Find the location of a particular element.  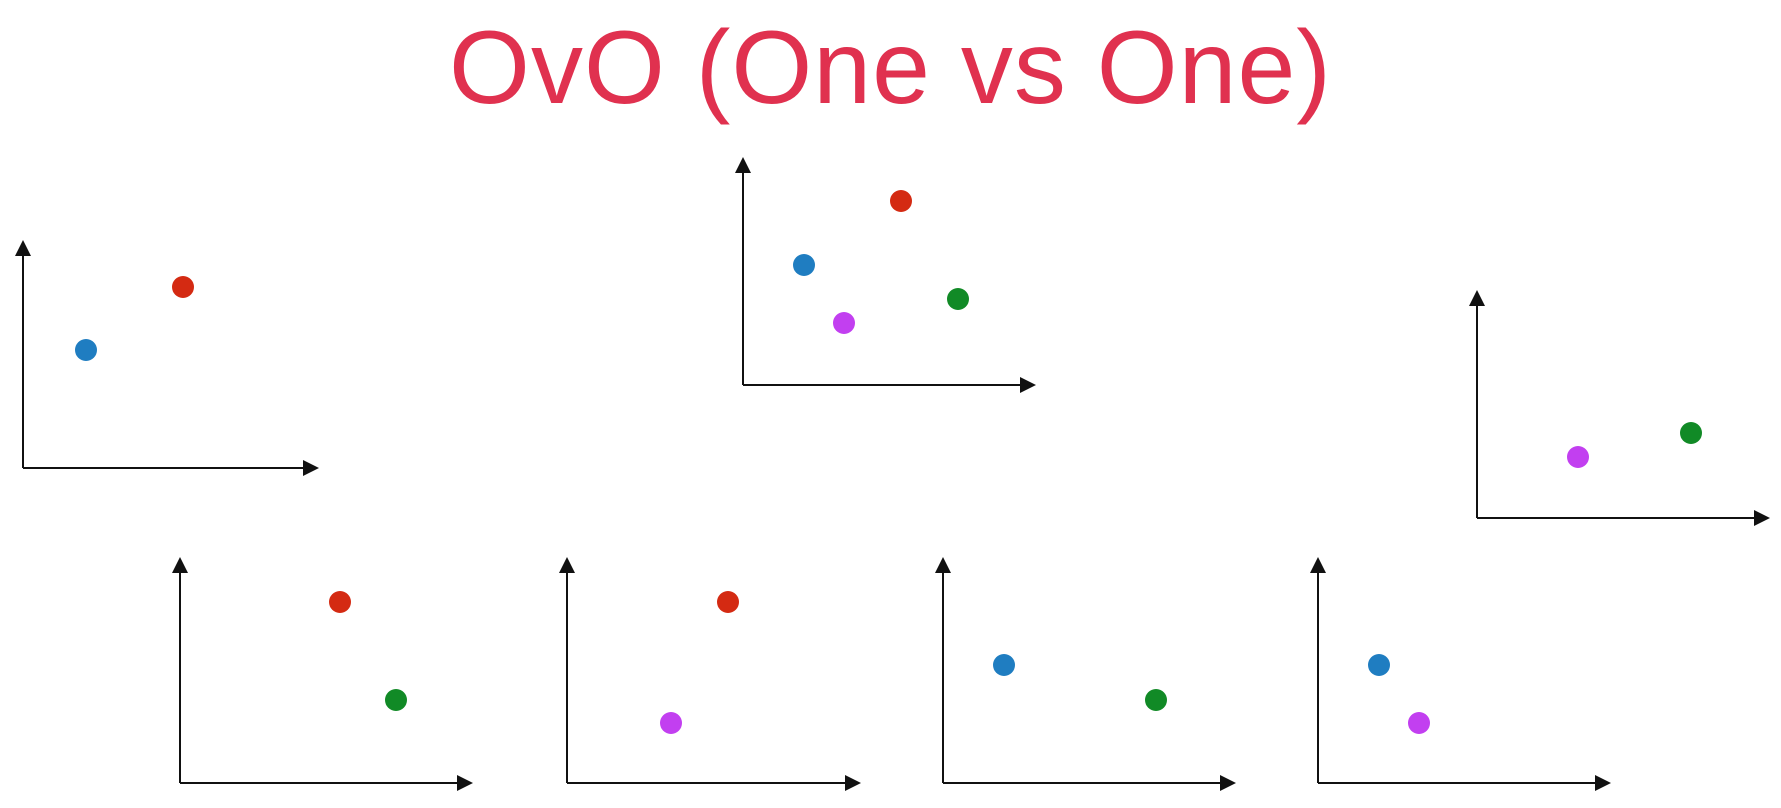

plot-red-purple is located at coordinates (710, 673).